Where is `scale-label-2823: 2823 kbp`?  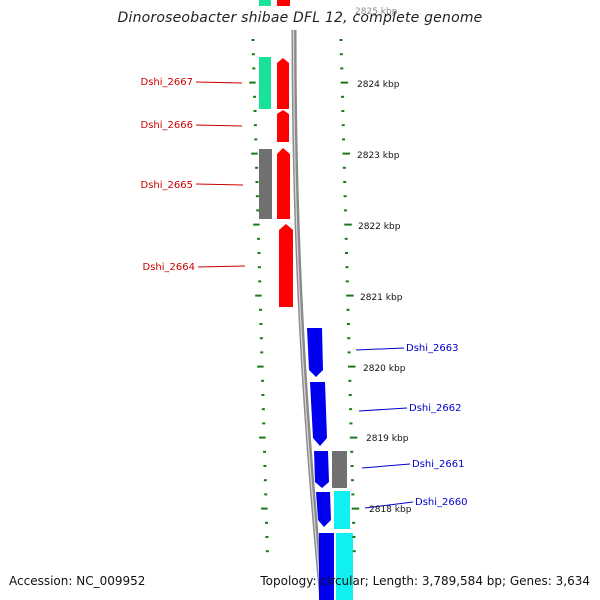
scale-label-2823: 2823 kbp is located at coordinates (378, 156).